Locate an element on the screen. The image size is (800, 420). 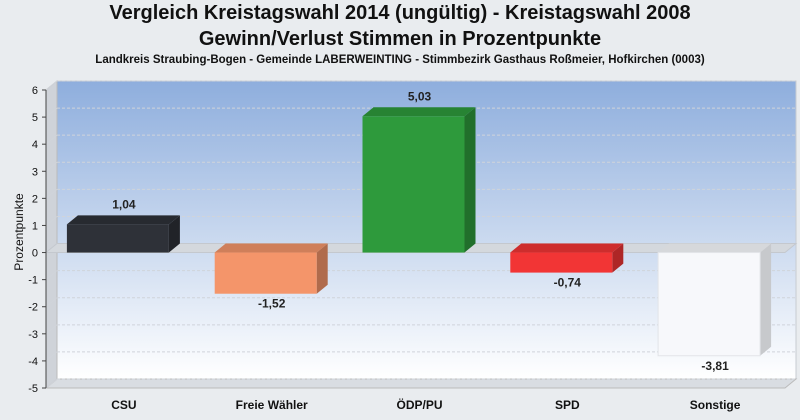
plot-side-wall is located at coordinates (51, 234).